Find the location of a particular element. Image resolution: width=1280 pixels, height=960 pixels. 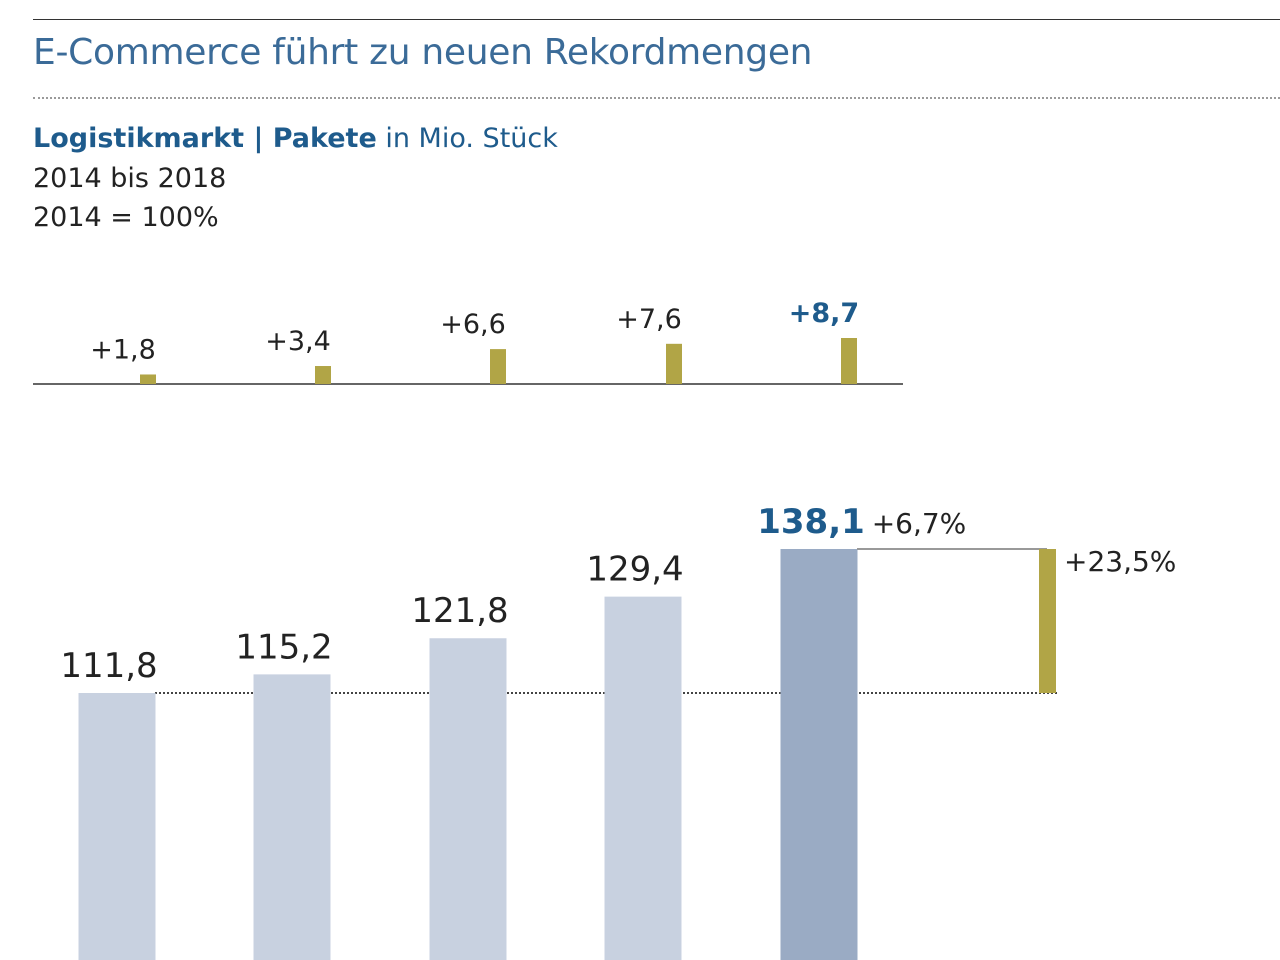

increment-label: +1,8 is located at coordinates (123, 349).